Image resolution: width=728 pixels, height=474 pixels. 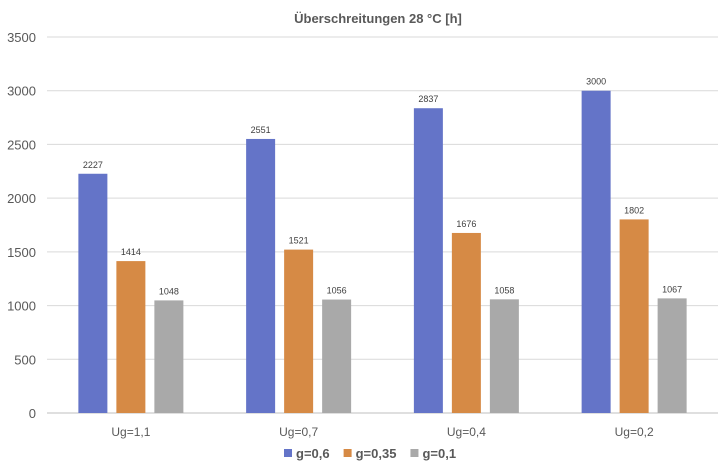 I want to click on data-label: 1414, so click(x=131, y=252).